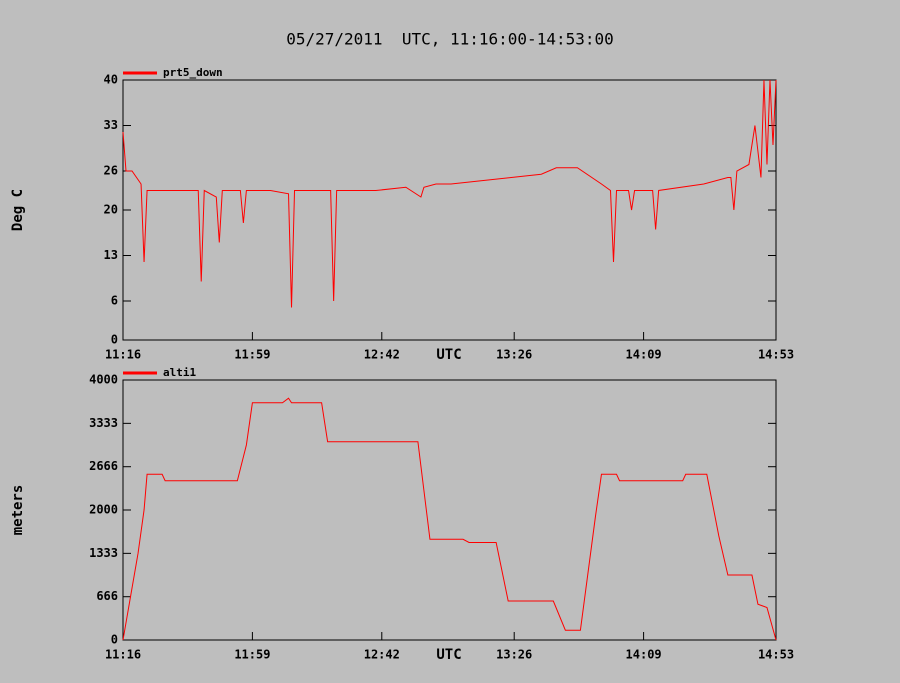 This screenshot has width=900, height=683. What do you see at coordinates (18, 210) in the screenshot?
I see `y-axis-label: Deg C` at bounding box center [18, 210].